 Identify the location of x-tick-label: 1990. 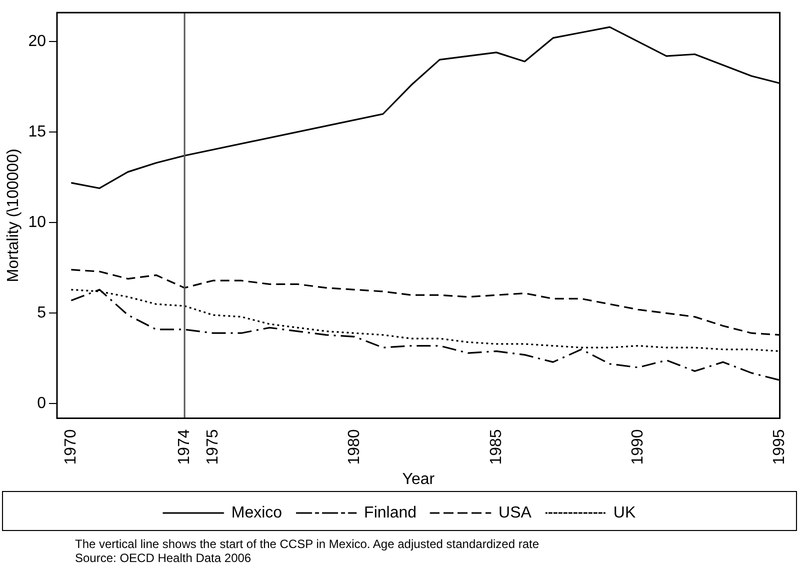
(637, 447).